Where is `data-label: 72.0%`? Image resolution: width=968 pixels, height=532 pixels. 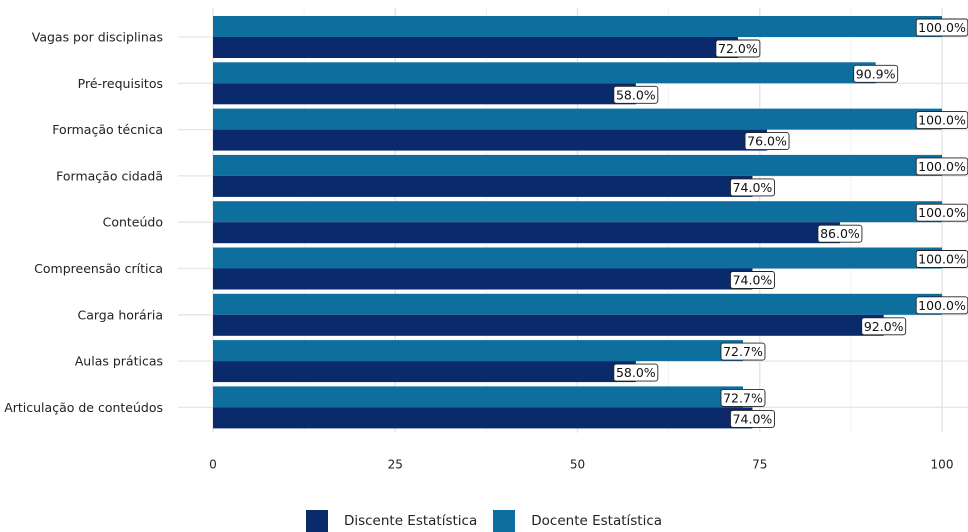 data-label: 72.0% is located at coordinates (738, 48).